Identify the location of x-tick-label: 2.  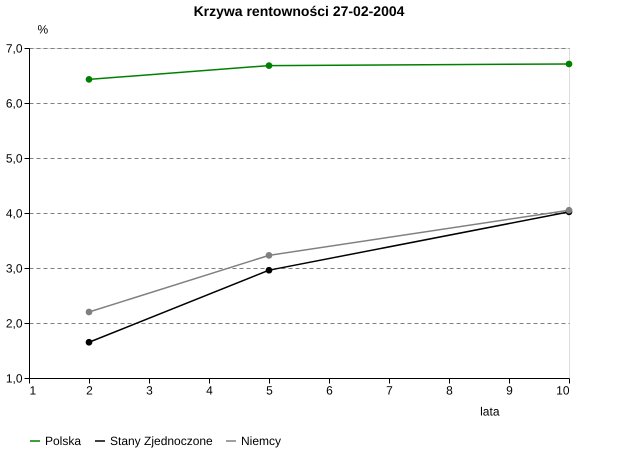
(90, 391).